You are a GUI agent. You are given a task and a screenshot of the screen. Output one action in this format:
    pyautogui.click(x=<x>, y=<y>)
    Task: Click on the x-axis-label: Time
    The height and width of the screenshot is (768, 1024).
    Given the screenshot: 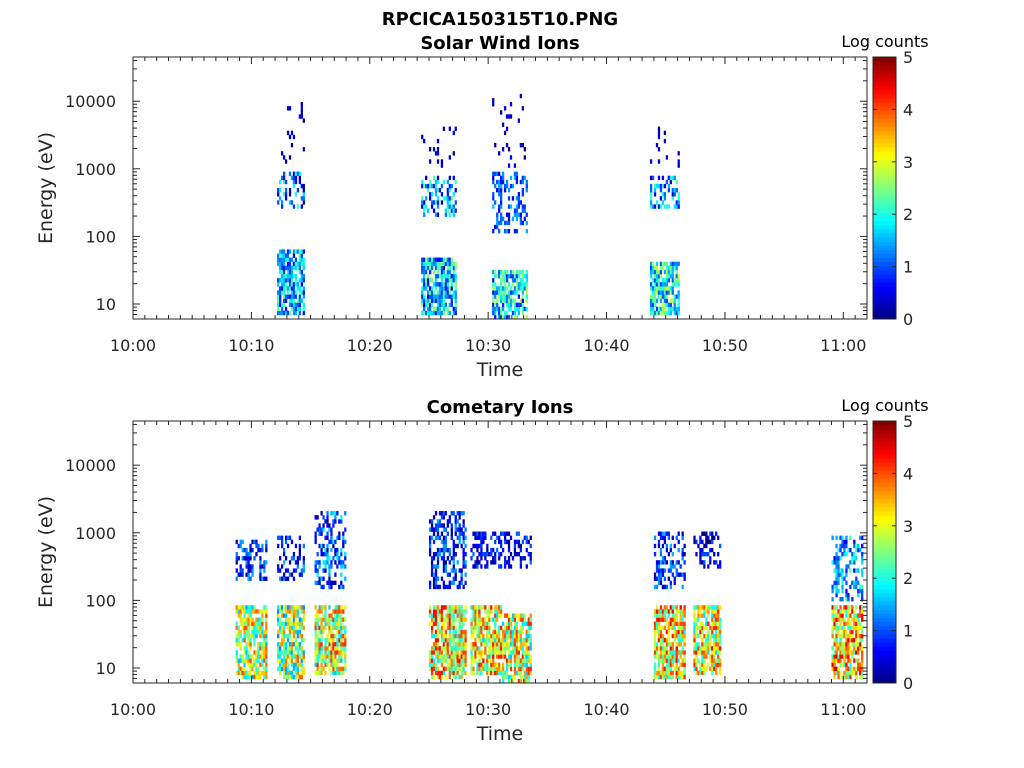 What is the action you would take?
    pyautogui.click(x=500, y=734)
    